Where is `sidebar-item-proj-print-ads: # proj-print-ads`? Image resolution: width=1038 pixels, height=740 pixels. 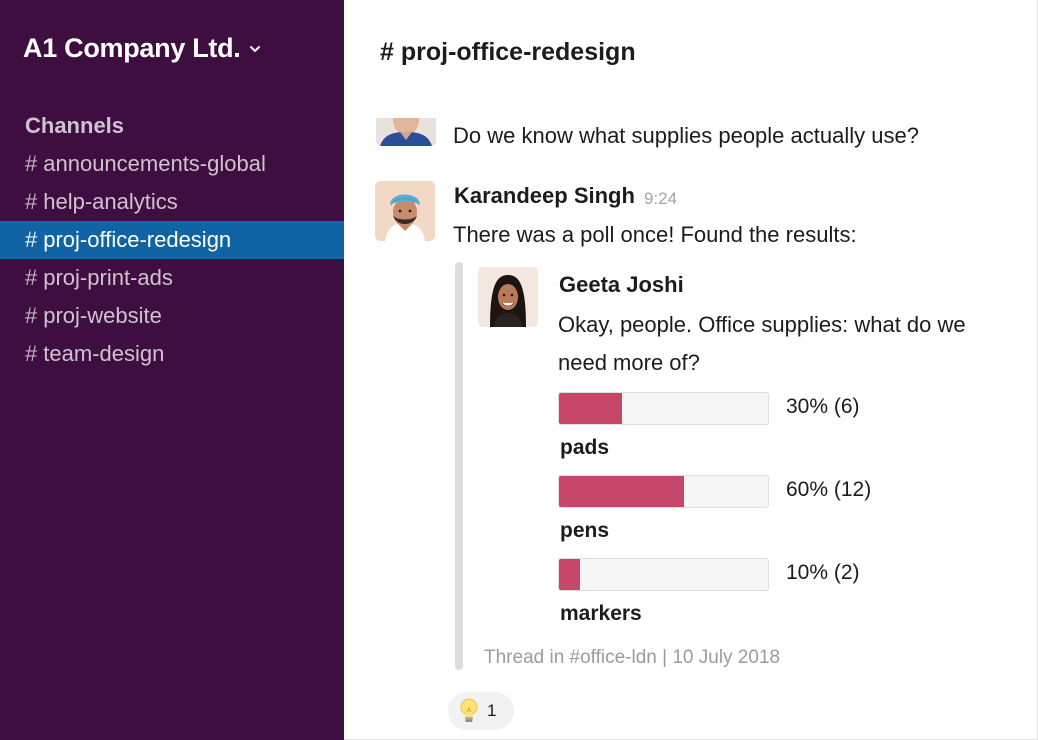
sidebar-item-proj-print-ads: # proj-print-ads is located at coordinates (172, 278).